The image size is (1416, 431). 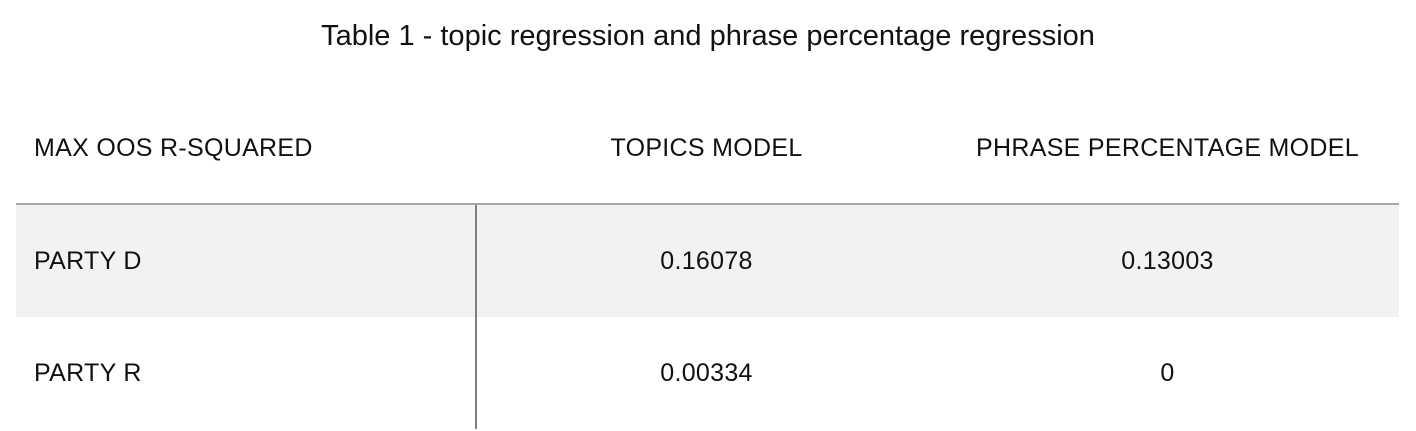 I want to click on topics-model-value: 0.16078, so click(x=706, y=261).